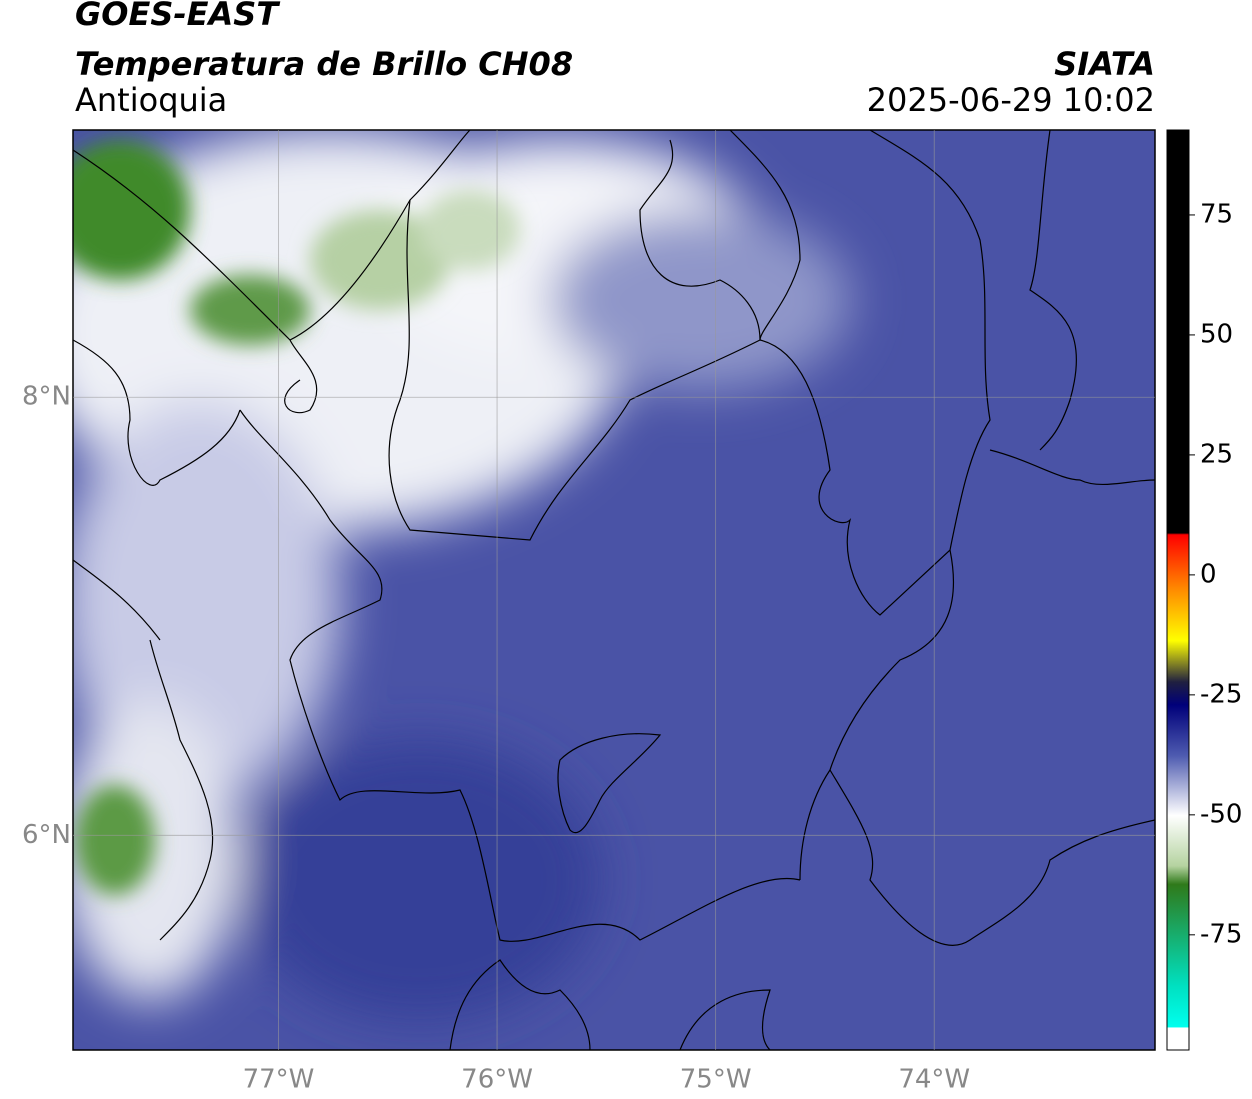  Describe the element at coordinates (1221, 934) in the screenshot. I see `colorbar-tick-label: -75` at that location.